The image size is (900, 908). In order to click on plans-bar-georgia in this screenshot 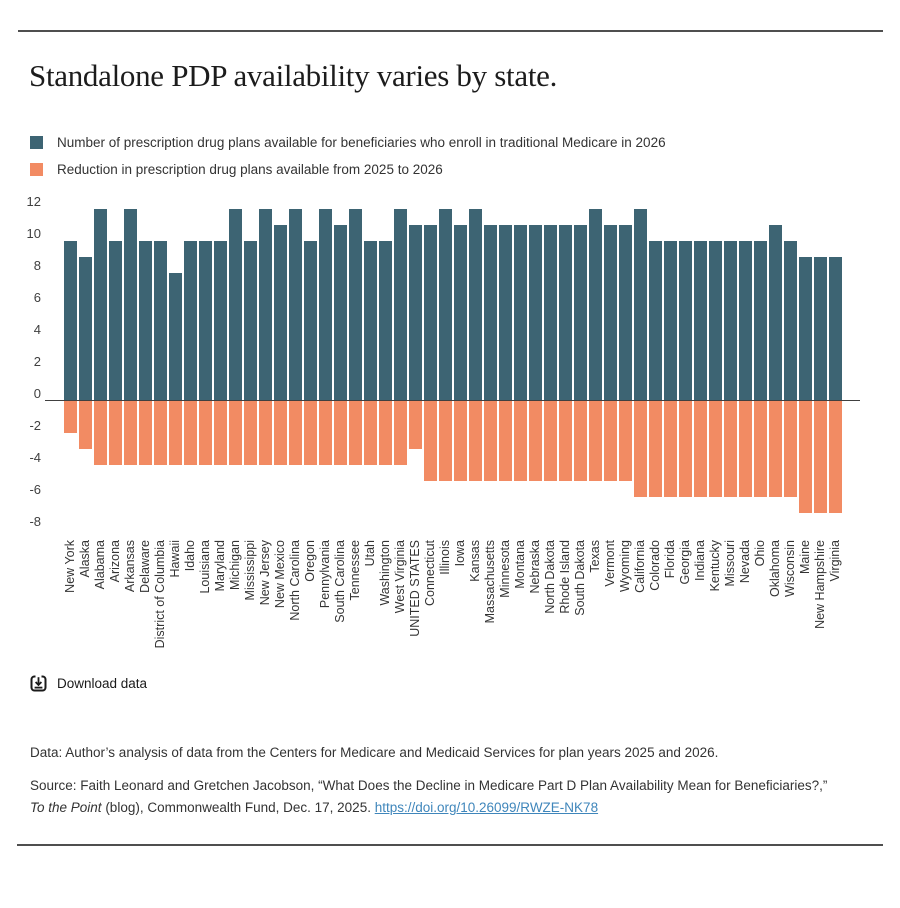, I will do `click(685, 321)`.